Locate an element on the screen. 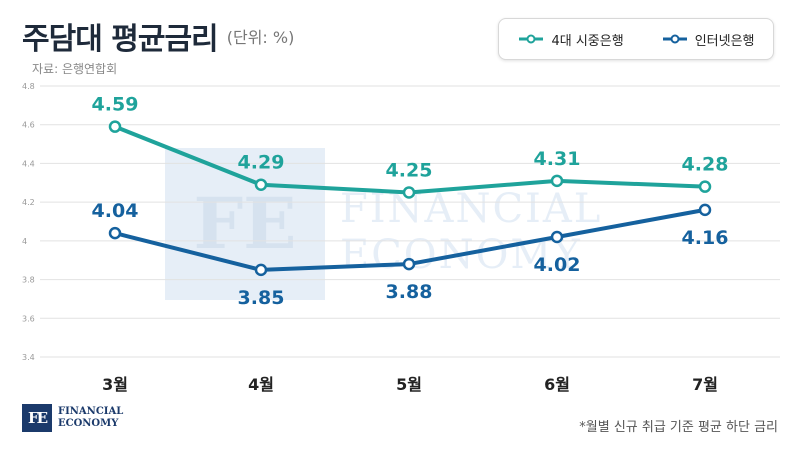  y-tick-label: 4.4 is located at coordinates (28, 163).